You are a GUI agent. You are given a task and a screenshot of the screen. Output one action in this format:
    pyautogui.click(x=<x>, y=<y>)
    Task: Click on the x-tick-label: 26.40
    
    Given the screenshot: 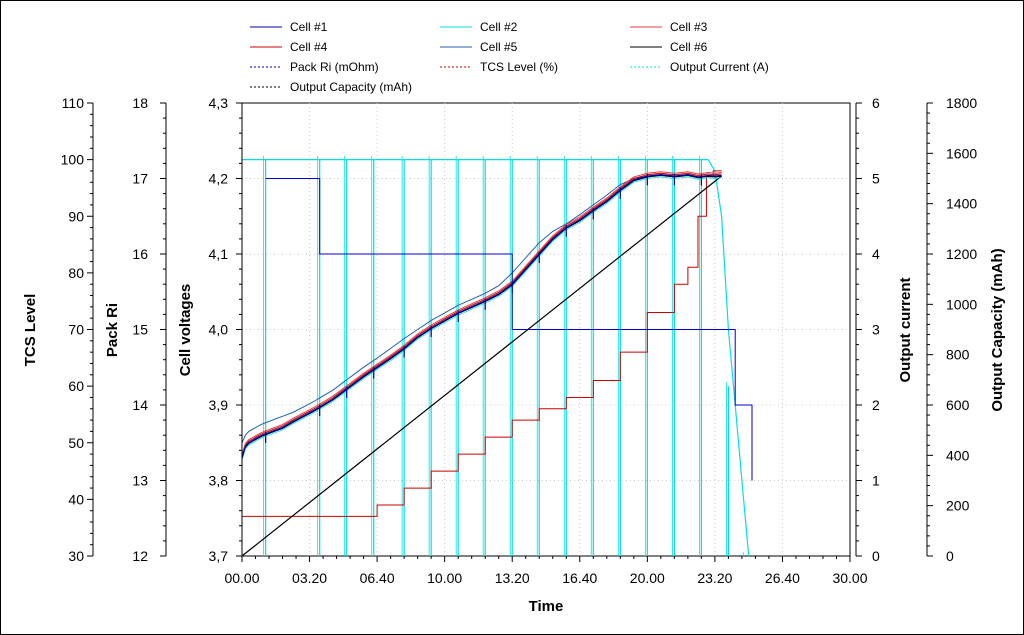 What is the action you would take?
    pyautogui.click(x=782, y=578)
    